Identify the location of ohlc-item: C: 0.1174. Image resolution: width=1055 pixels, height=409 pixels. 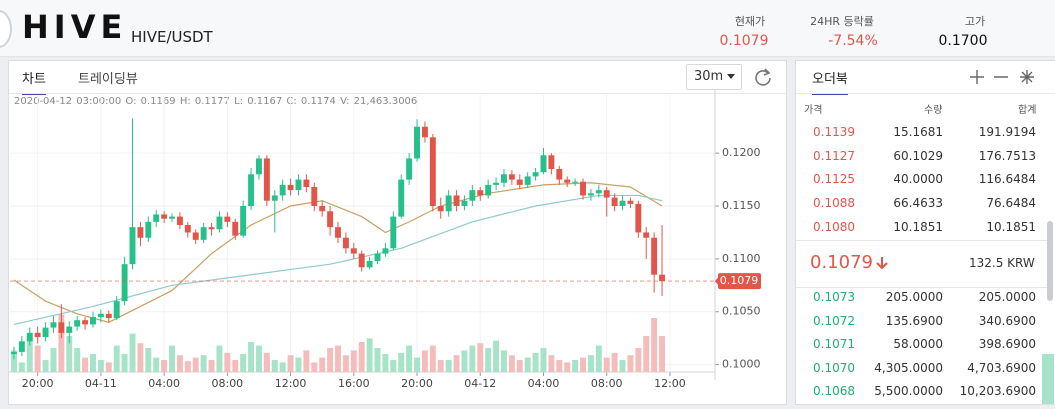
(311, 101).